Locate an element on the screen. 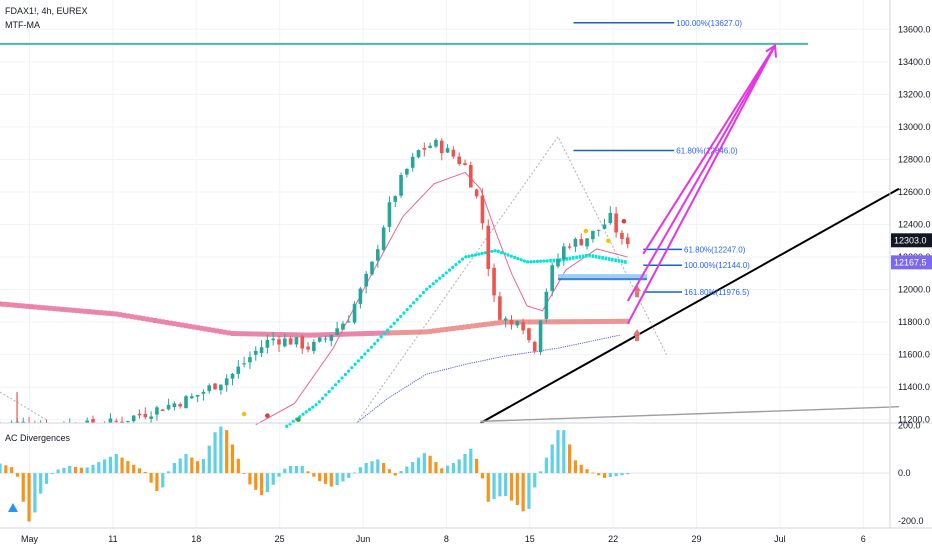 The width and height of the screenshot is (932, 550). y-tick-label: 13400.0 is located at coordinates (914, 62).